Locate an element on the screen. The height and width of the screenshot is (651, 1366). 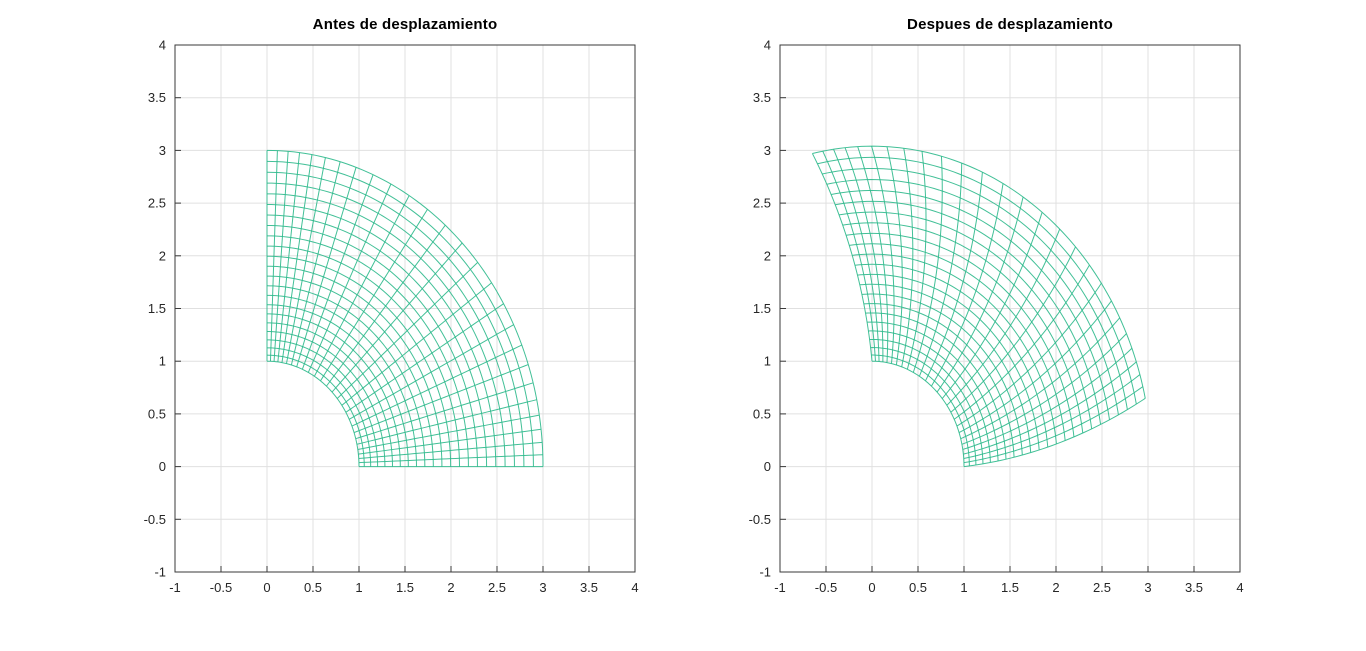
x-tick-label: -0.5 is located at coordinates (221, 587).